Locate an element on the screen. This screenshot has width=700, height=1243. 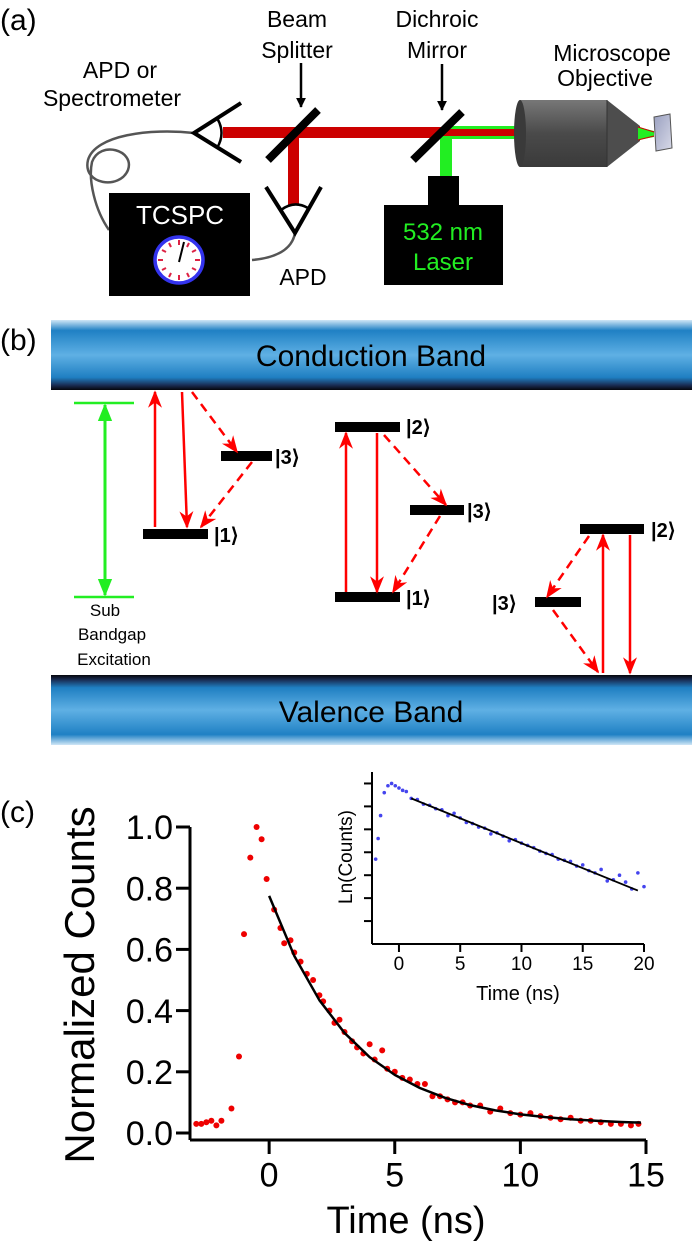
objective-label-line1: Microscope is located at coordinates (612, 53).